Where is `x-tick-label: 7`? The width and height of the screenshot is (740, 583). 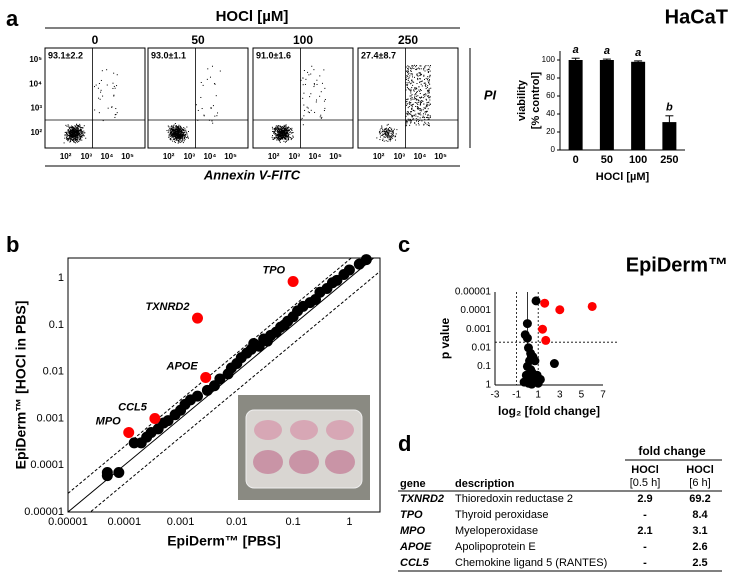
x-tick-label: 7 is located at coordinates (603, 395).